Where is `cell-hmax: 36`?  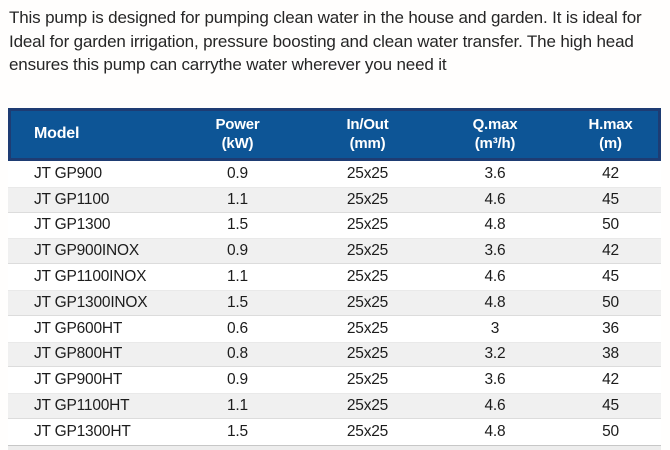
cell-hmax: 36 is located at coordinates (610, 328).